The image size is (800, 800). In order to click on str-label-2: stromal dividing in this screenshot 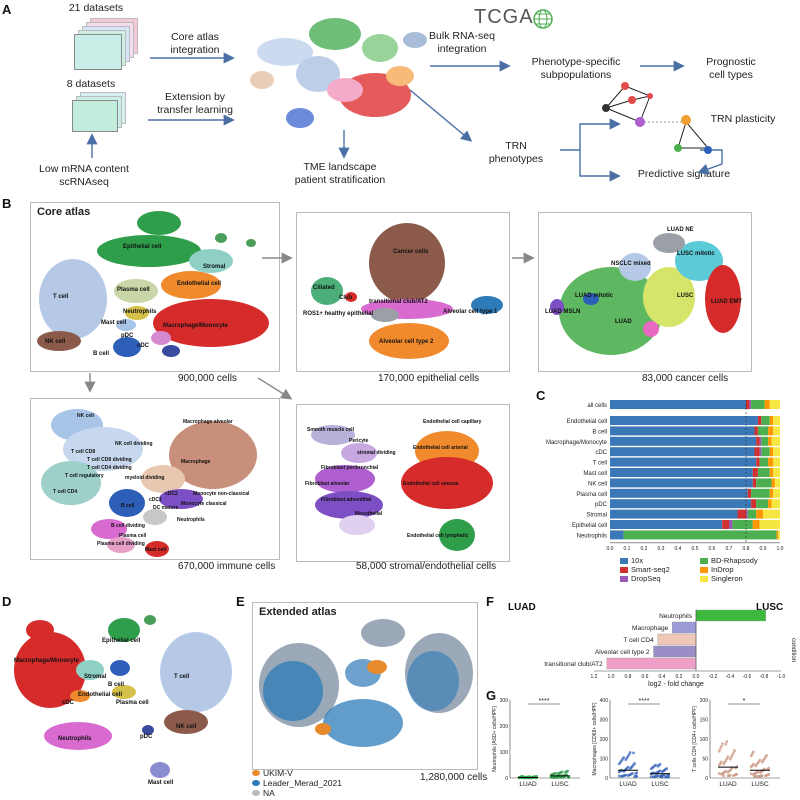, I will do `click(376, 453)`.